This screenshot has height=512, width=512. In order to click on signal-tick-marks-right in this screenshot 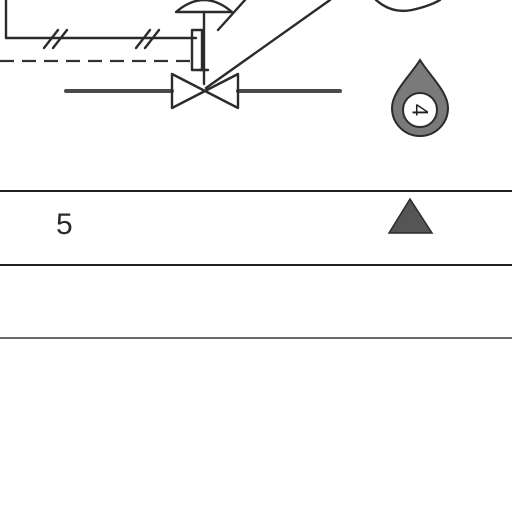, I will do `click(147, 39)`.